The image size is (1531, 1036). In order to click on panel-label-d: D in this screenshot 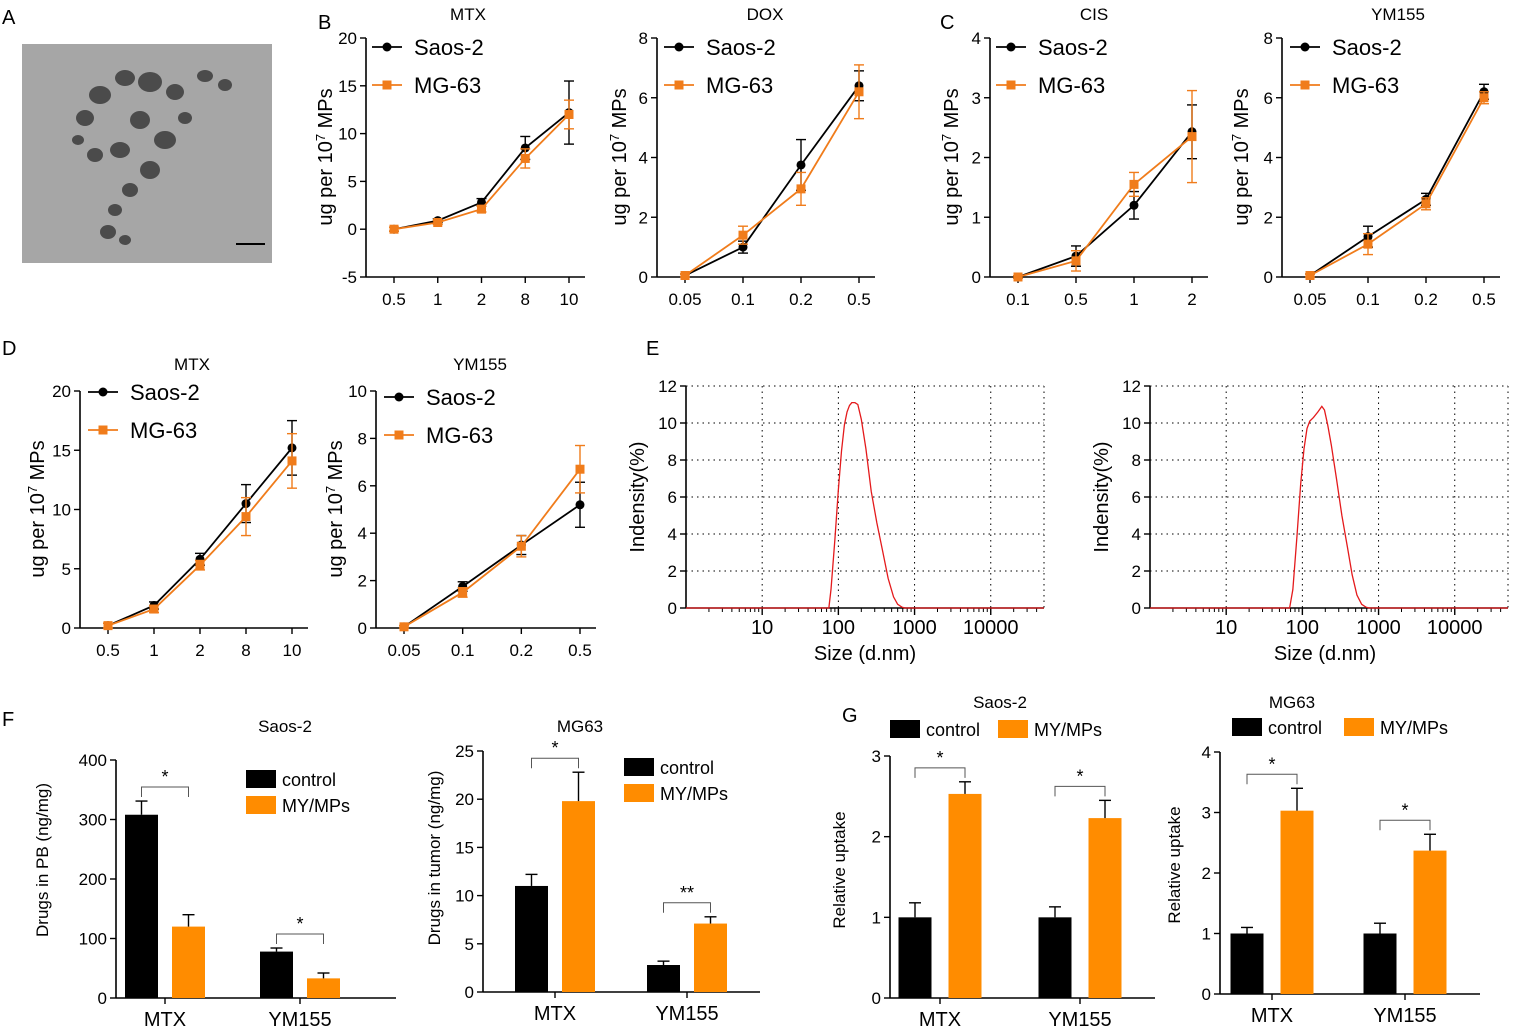, I will do `click(9, 349)`.